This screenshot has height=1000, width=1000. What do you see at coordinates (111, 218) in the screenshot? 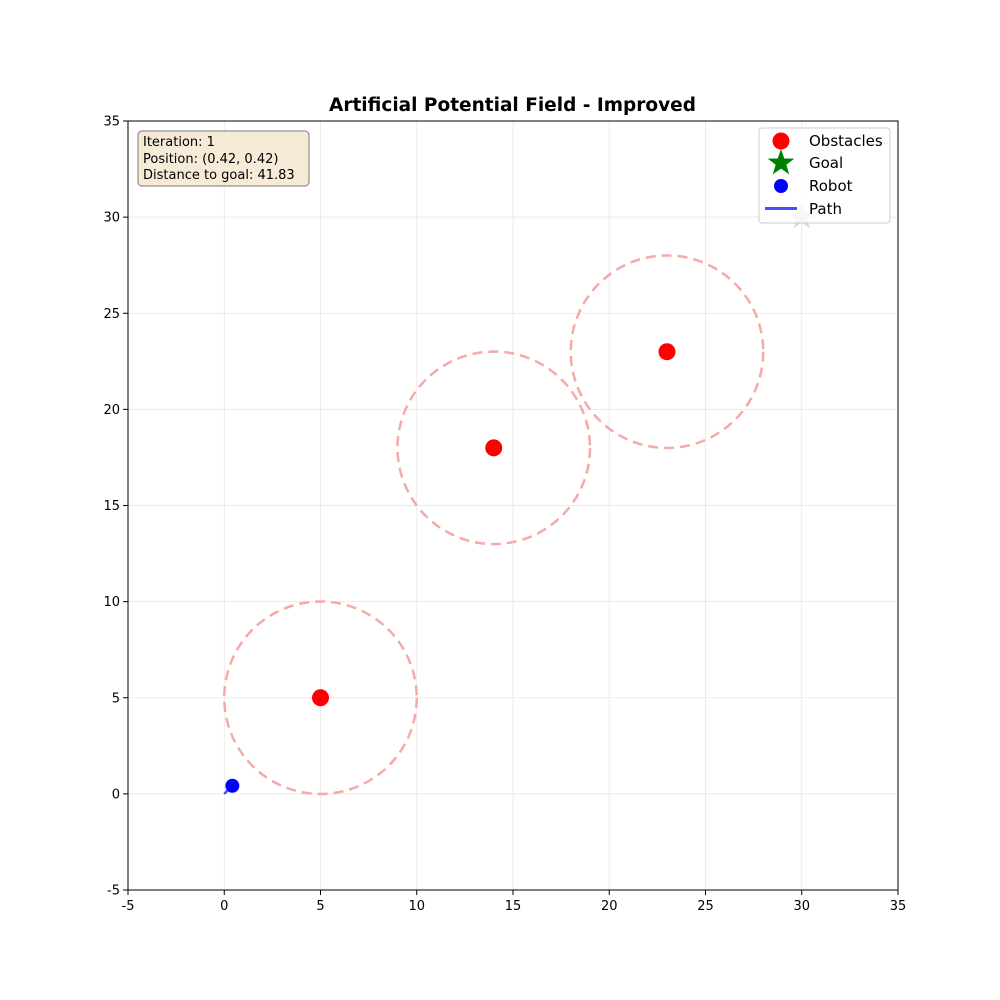
I see `y-tick-label: 30` at bounding box center [111, 218].